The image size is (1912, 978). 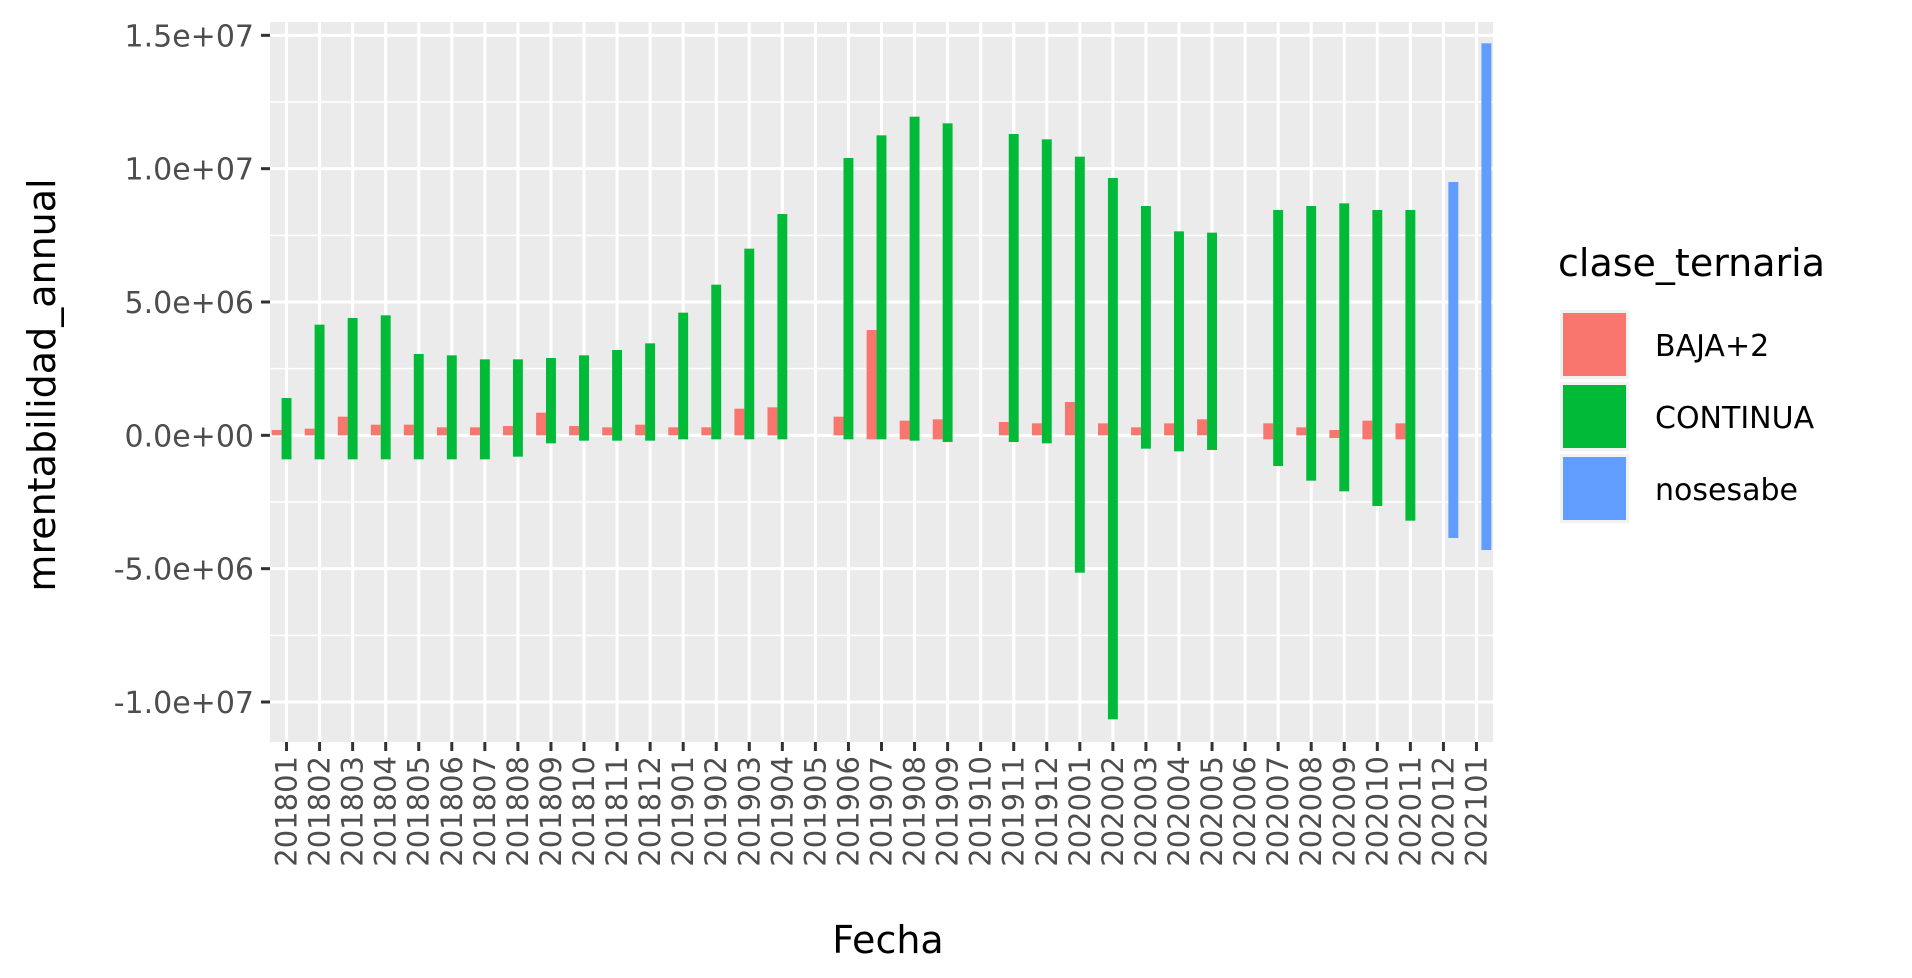 I want to click on x-tick-label: 201805, so click(x=419, y=811).